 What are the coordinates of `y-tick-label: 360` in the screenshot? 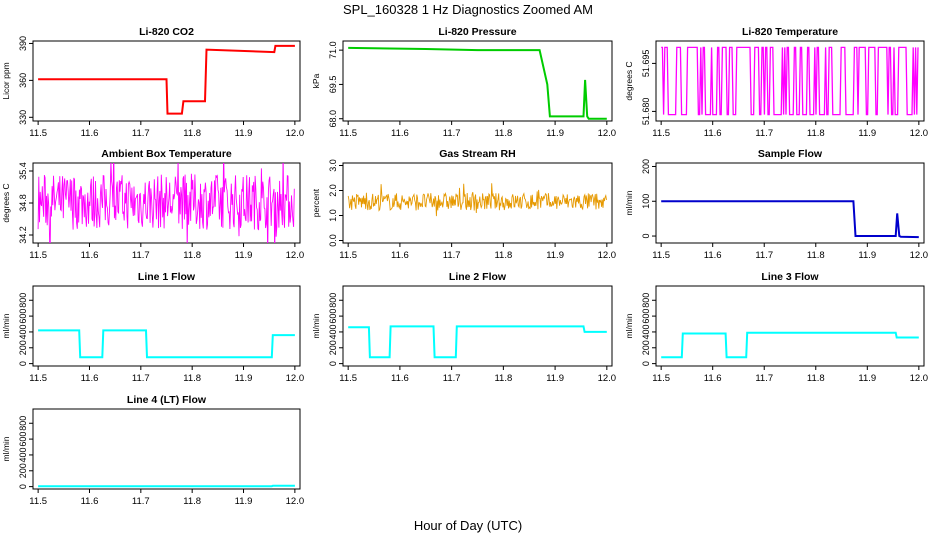 It's located at (23, 80).